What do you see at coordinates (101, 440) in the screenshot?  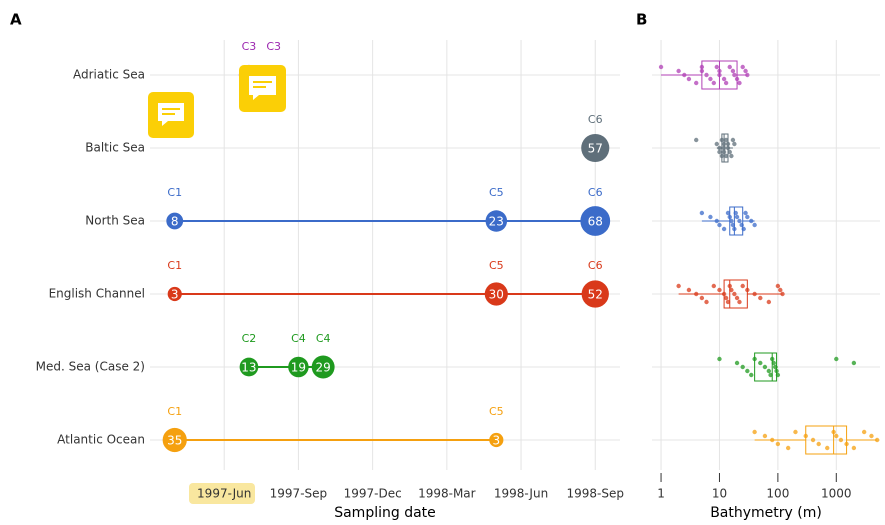 I see `y-tick-label: Atlantic Ocean` at bounding box center [101, 440].